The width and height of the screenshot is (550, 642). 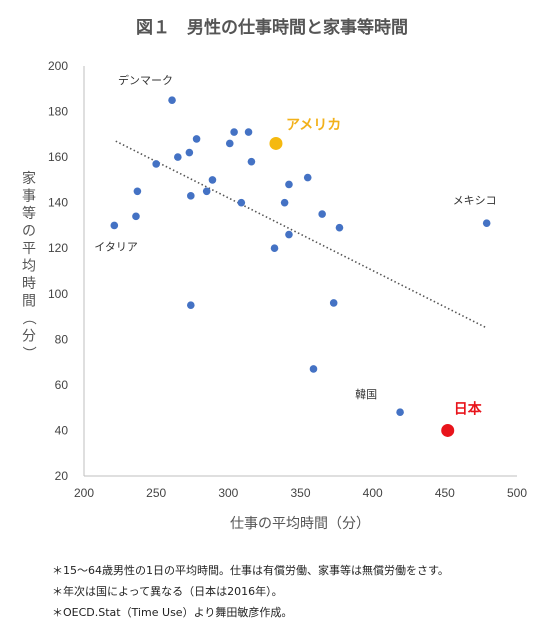 I want to click on x-tick-label: 300, so click(x=228, y=493).